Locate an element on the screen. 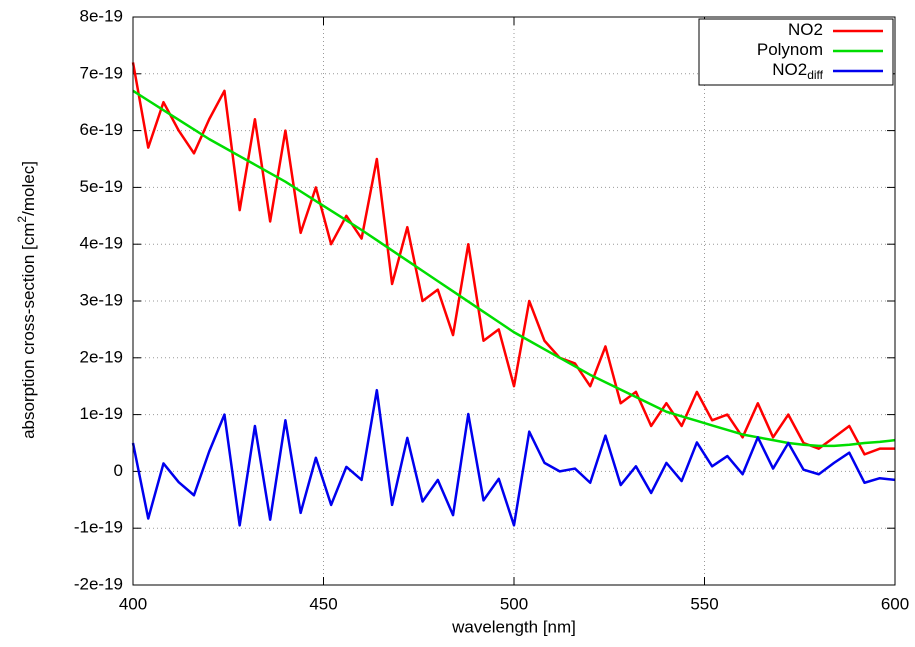  legend-label: NO2diff is located at coordinates (797, 71).